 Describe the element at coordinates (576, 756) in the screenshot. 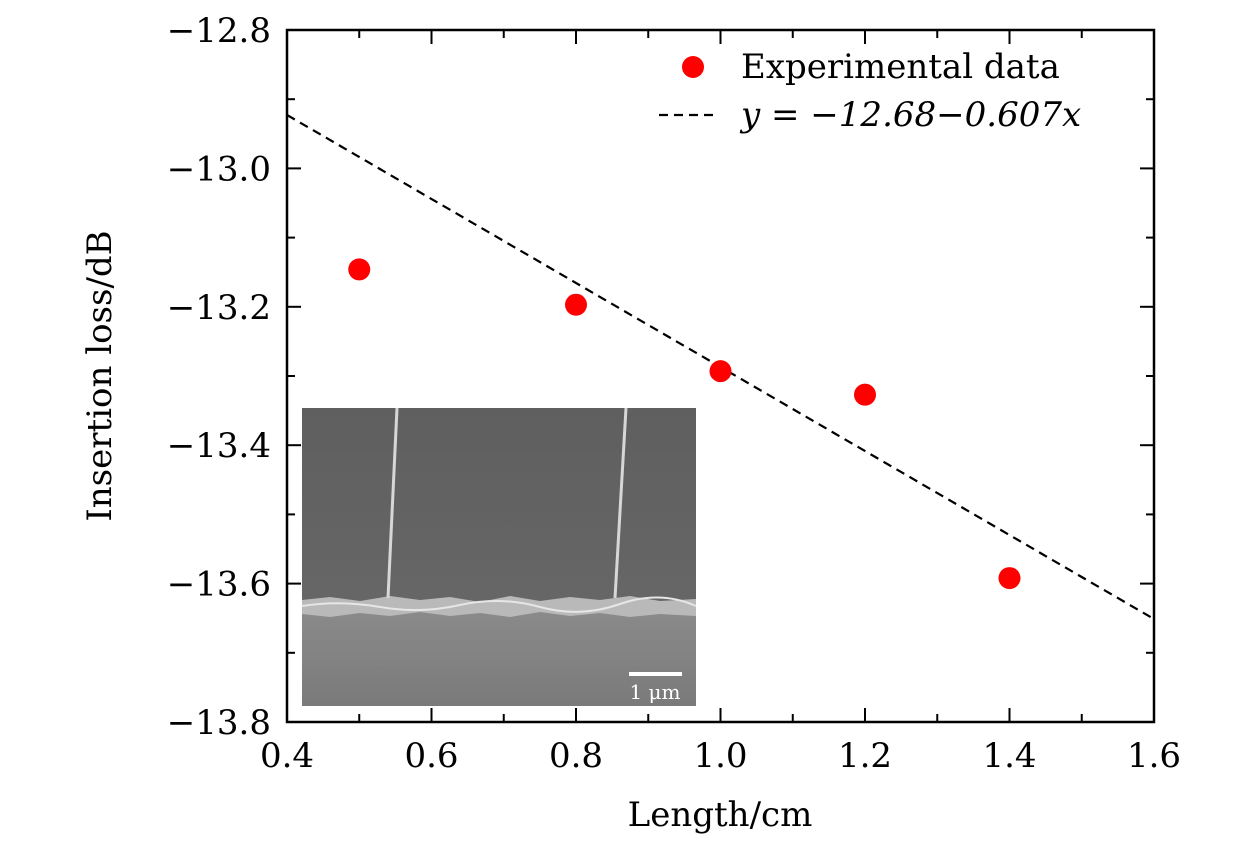

I see `x-tick-label: 0.8` at that location.